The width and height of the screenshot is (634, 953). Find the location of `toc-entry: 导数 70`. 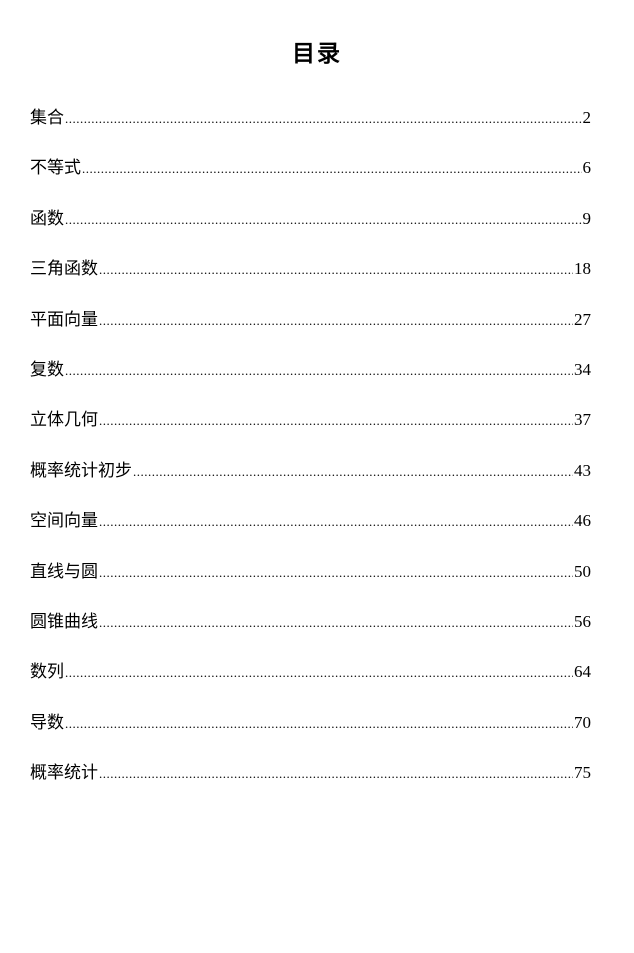

toc-entry: 导数 70 is located at coordinates (310, 733).